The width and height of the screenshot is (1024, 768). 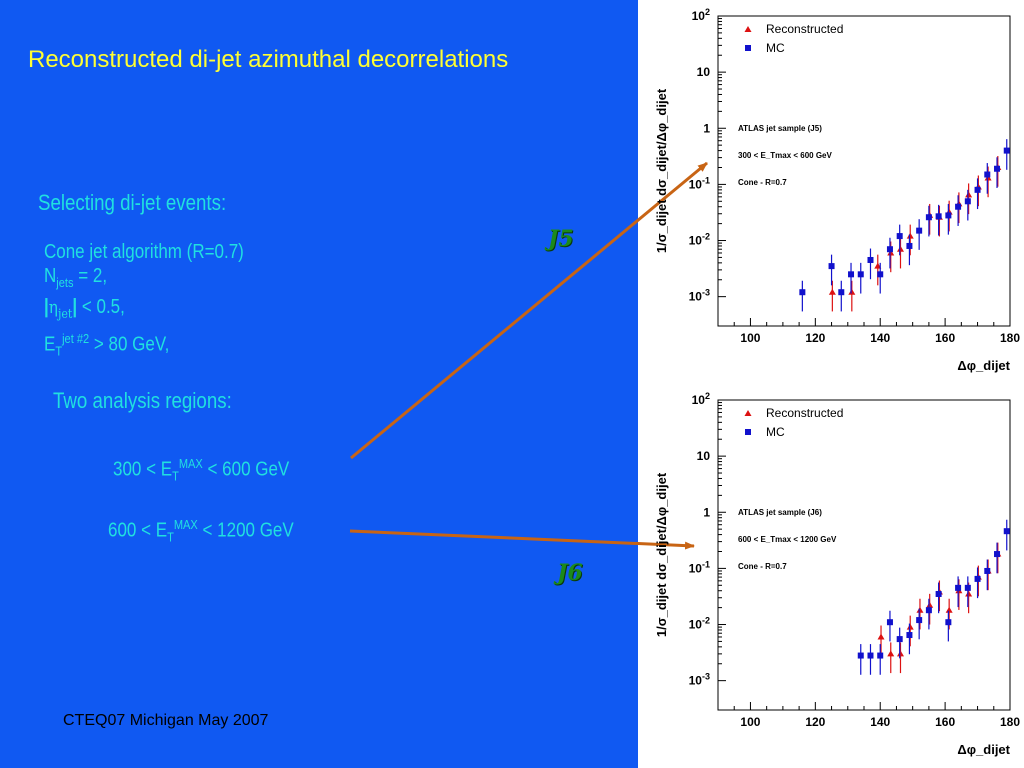 I want to click on region-j6-sup: MAX, so click(x=185, y=524).